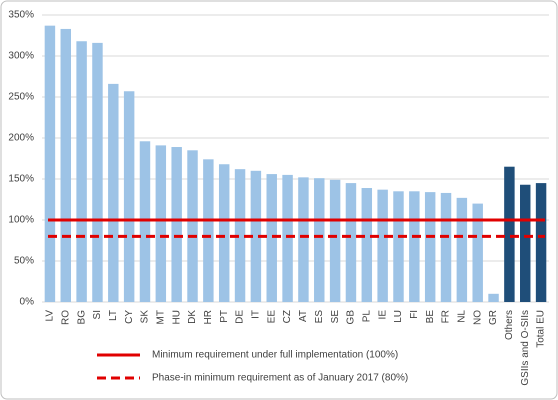 This screenshot has height=400, width=558. What do you see at coordinates (21, 56) in the screenshot?
I see `y-tick-label: 300%` at bounding box center [21, 56].